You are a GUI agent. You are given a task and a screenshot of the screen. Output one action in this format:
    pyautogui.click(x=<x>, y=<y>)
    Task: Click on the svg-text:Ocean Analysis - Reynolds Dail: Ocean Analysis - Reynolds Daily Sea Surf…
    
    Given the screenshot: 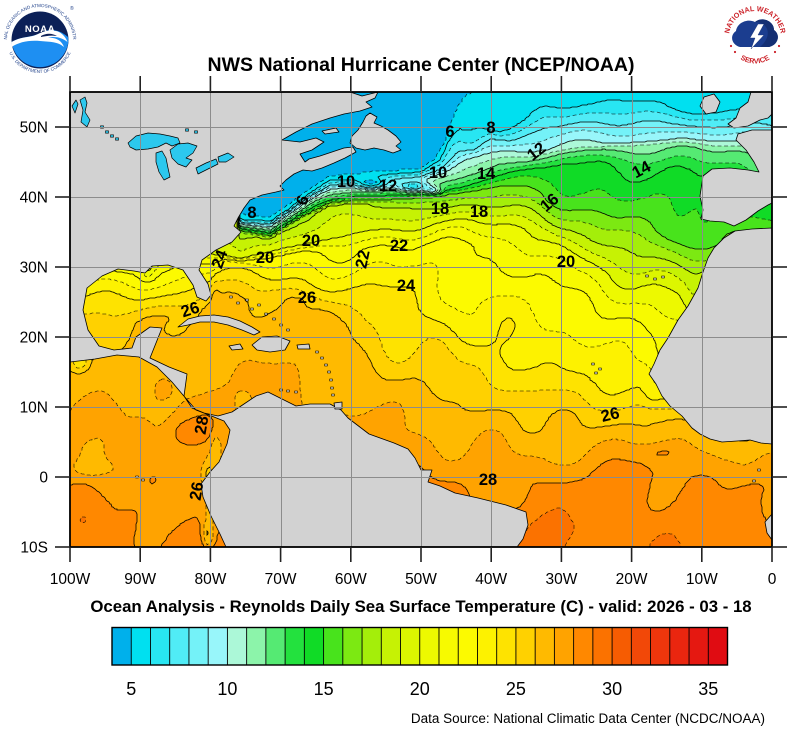 What is the action you would take?
    pyautogui.click(x=420, y=606)
    